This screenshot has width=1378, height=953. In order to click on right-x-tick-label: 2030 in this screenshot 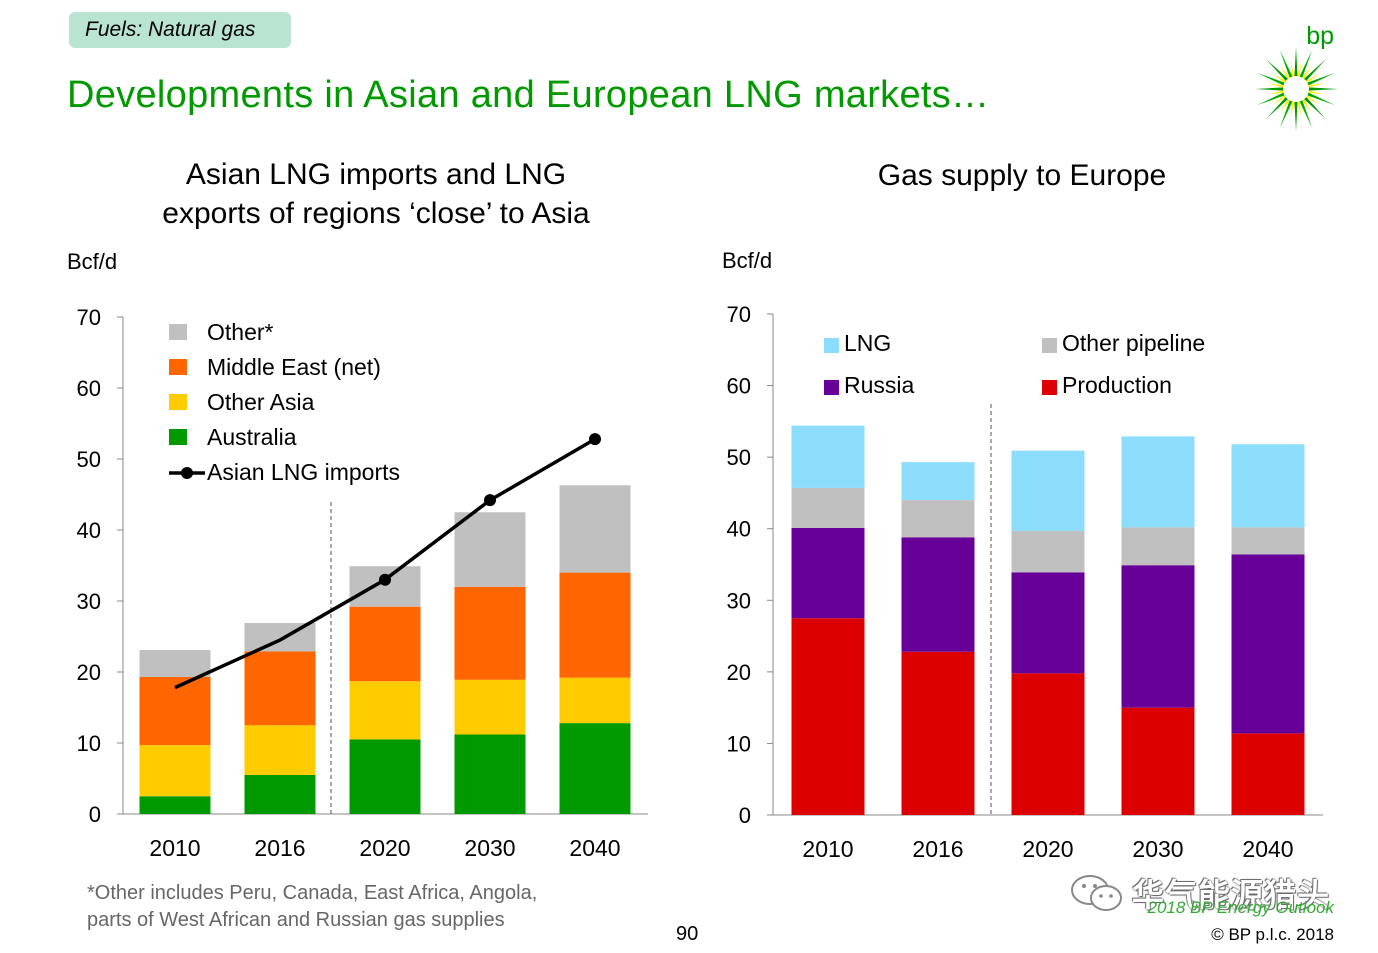, I will do `click(1157, 849)`.